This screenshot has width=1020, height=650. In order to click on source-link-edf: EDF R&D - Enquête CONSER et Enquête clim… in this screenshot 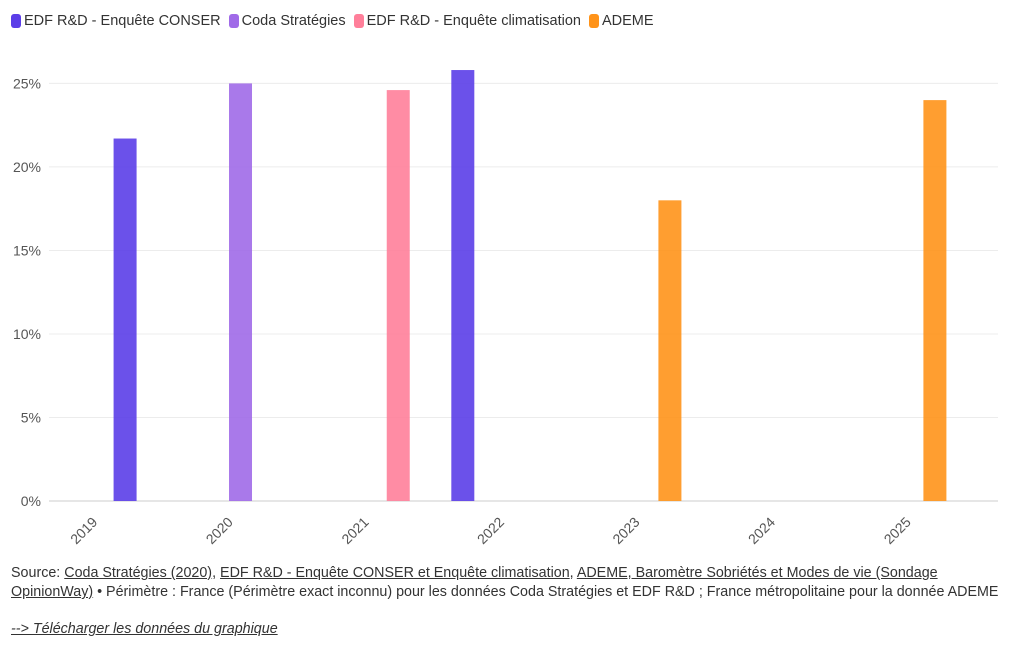, I will do `click(395, 573)`.